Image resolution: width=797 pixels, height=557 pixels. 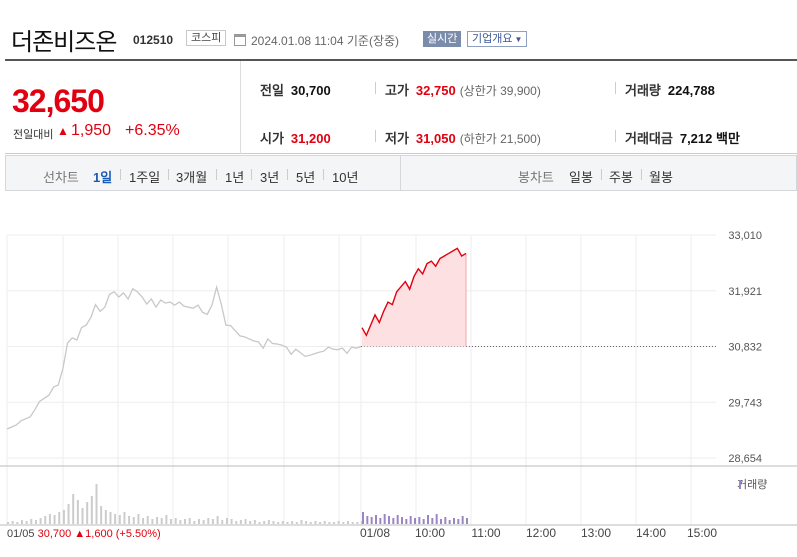 What do you see at coordinates (310, 90) in the screenshot?
I see `prev-close-value: 30,700` at bounding box center [310, 90].